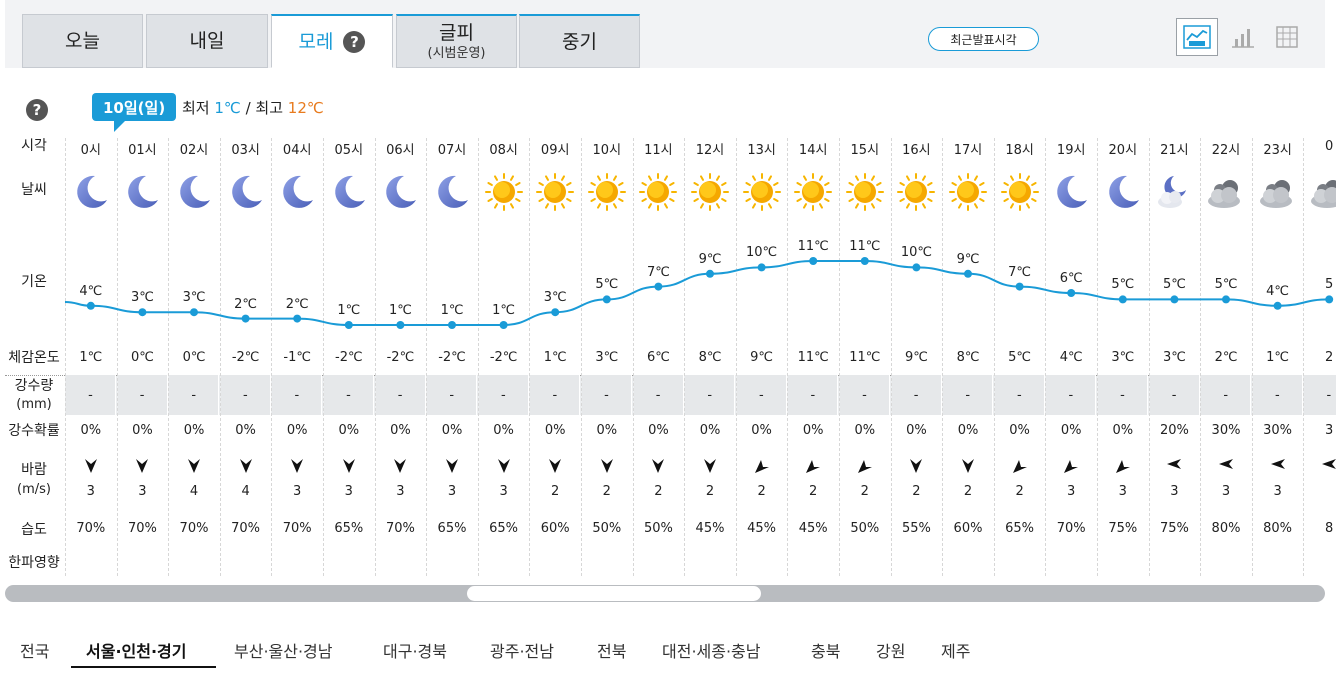 The image size is (1336, 685). What do you see at coordinates (1071, 150) in the screenshot?
I see `hour-time: 19시` at bounding box center [1071, 150].